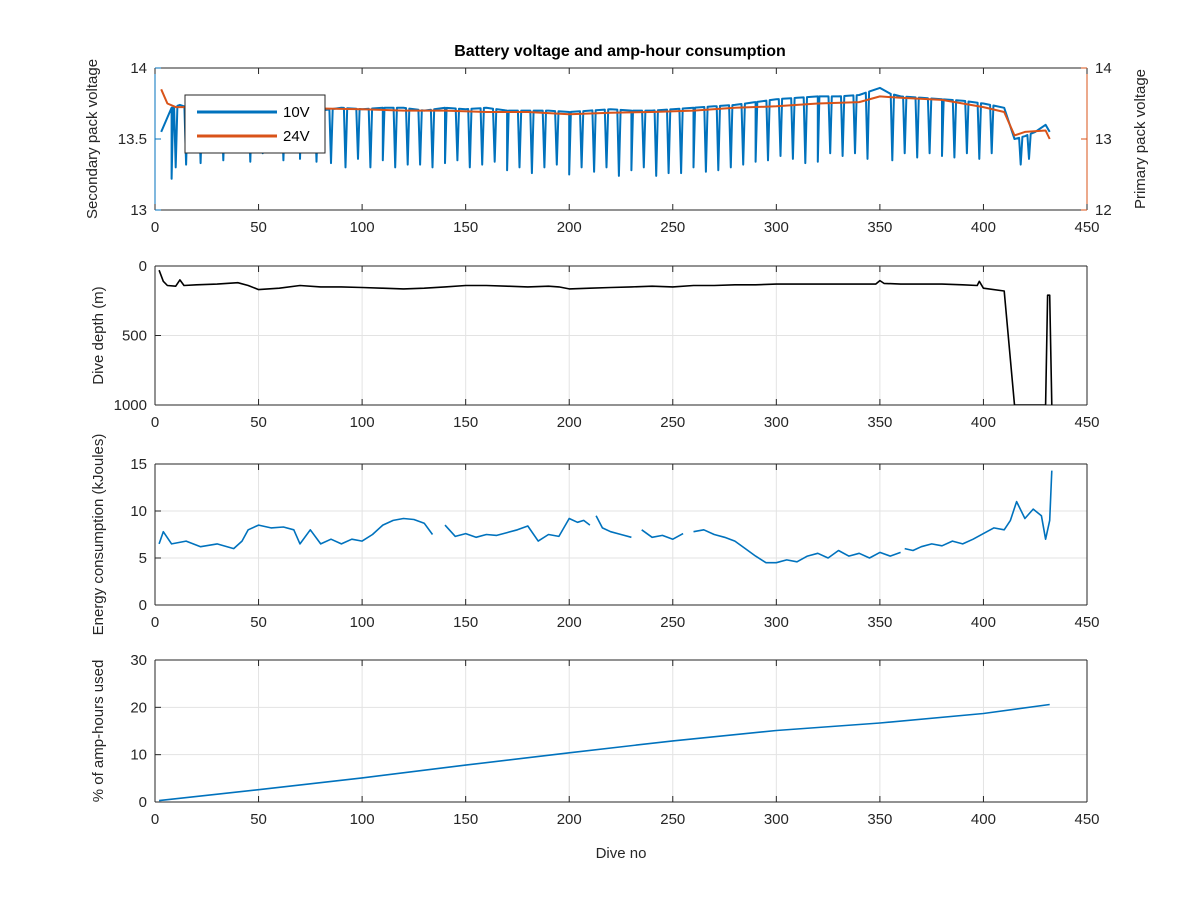 The height and width of the screenshot is (900, 1200). Describe the element at coordinates (98, 335) in the screenshot. I see `y-axis-label: Dive depth (m)` at that location.